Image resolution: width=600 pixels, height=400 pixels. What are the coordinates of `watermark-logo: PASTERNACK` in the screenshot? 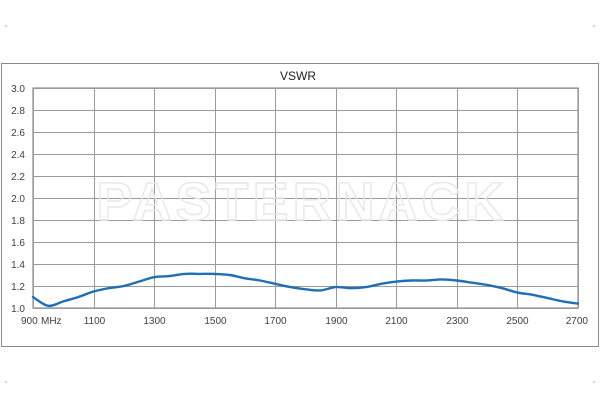 It's located at (301, 202).